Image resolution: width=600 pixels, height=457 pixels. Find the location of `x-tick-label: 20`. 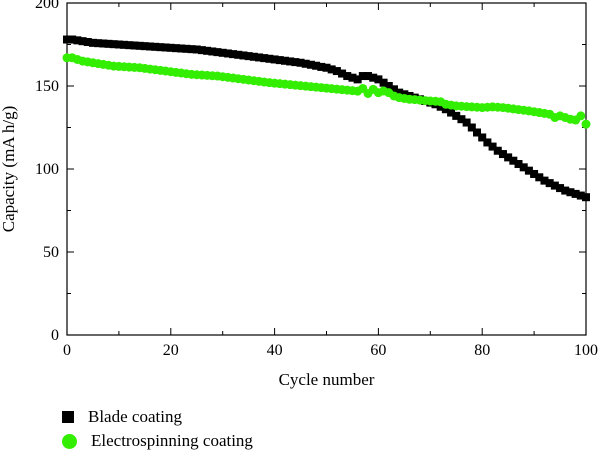

x-tick-label: 20 is located at coordinates (171, 350).